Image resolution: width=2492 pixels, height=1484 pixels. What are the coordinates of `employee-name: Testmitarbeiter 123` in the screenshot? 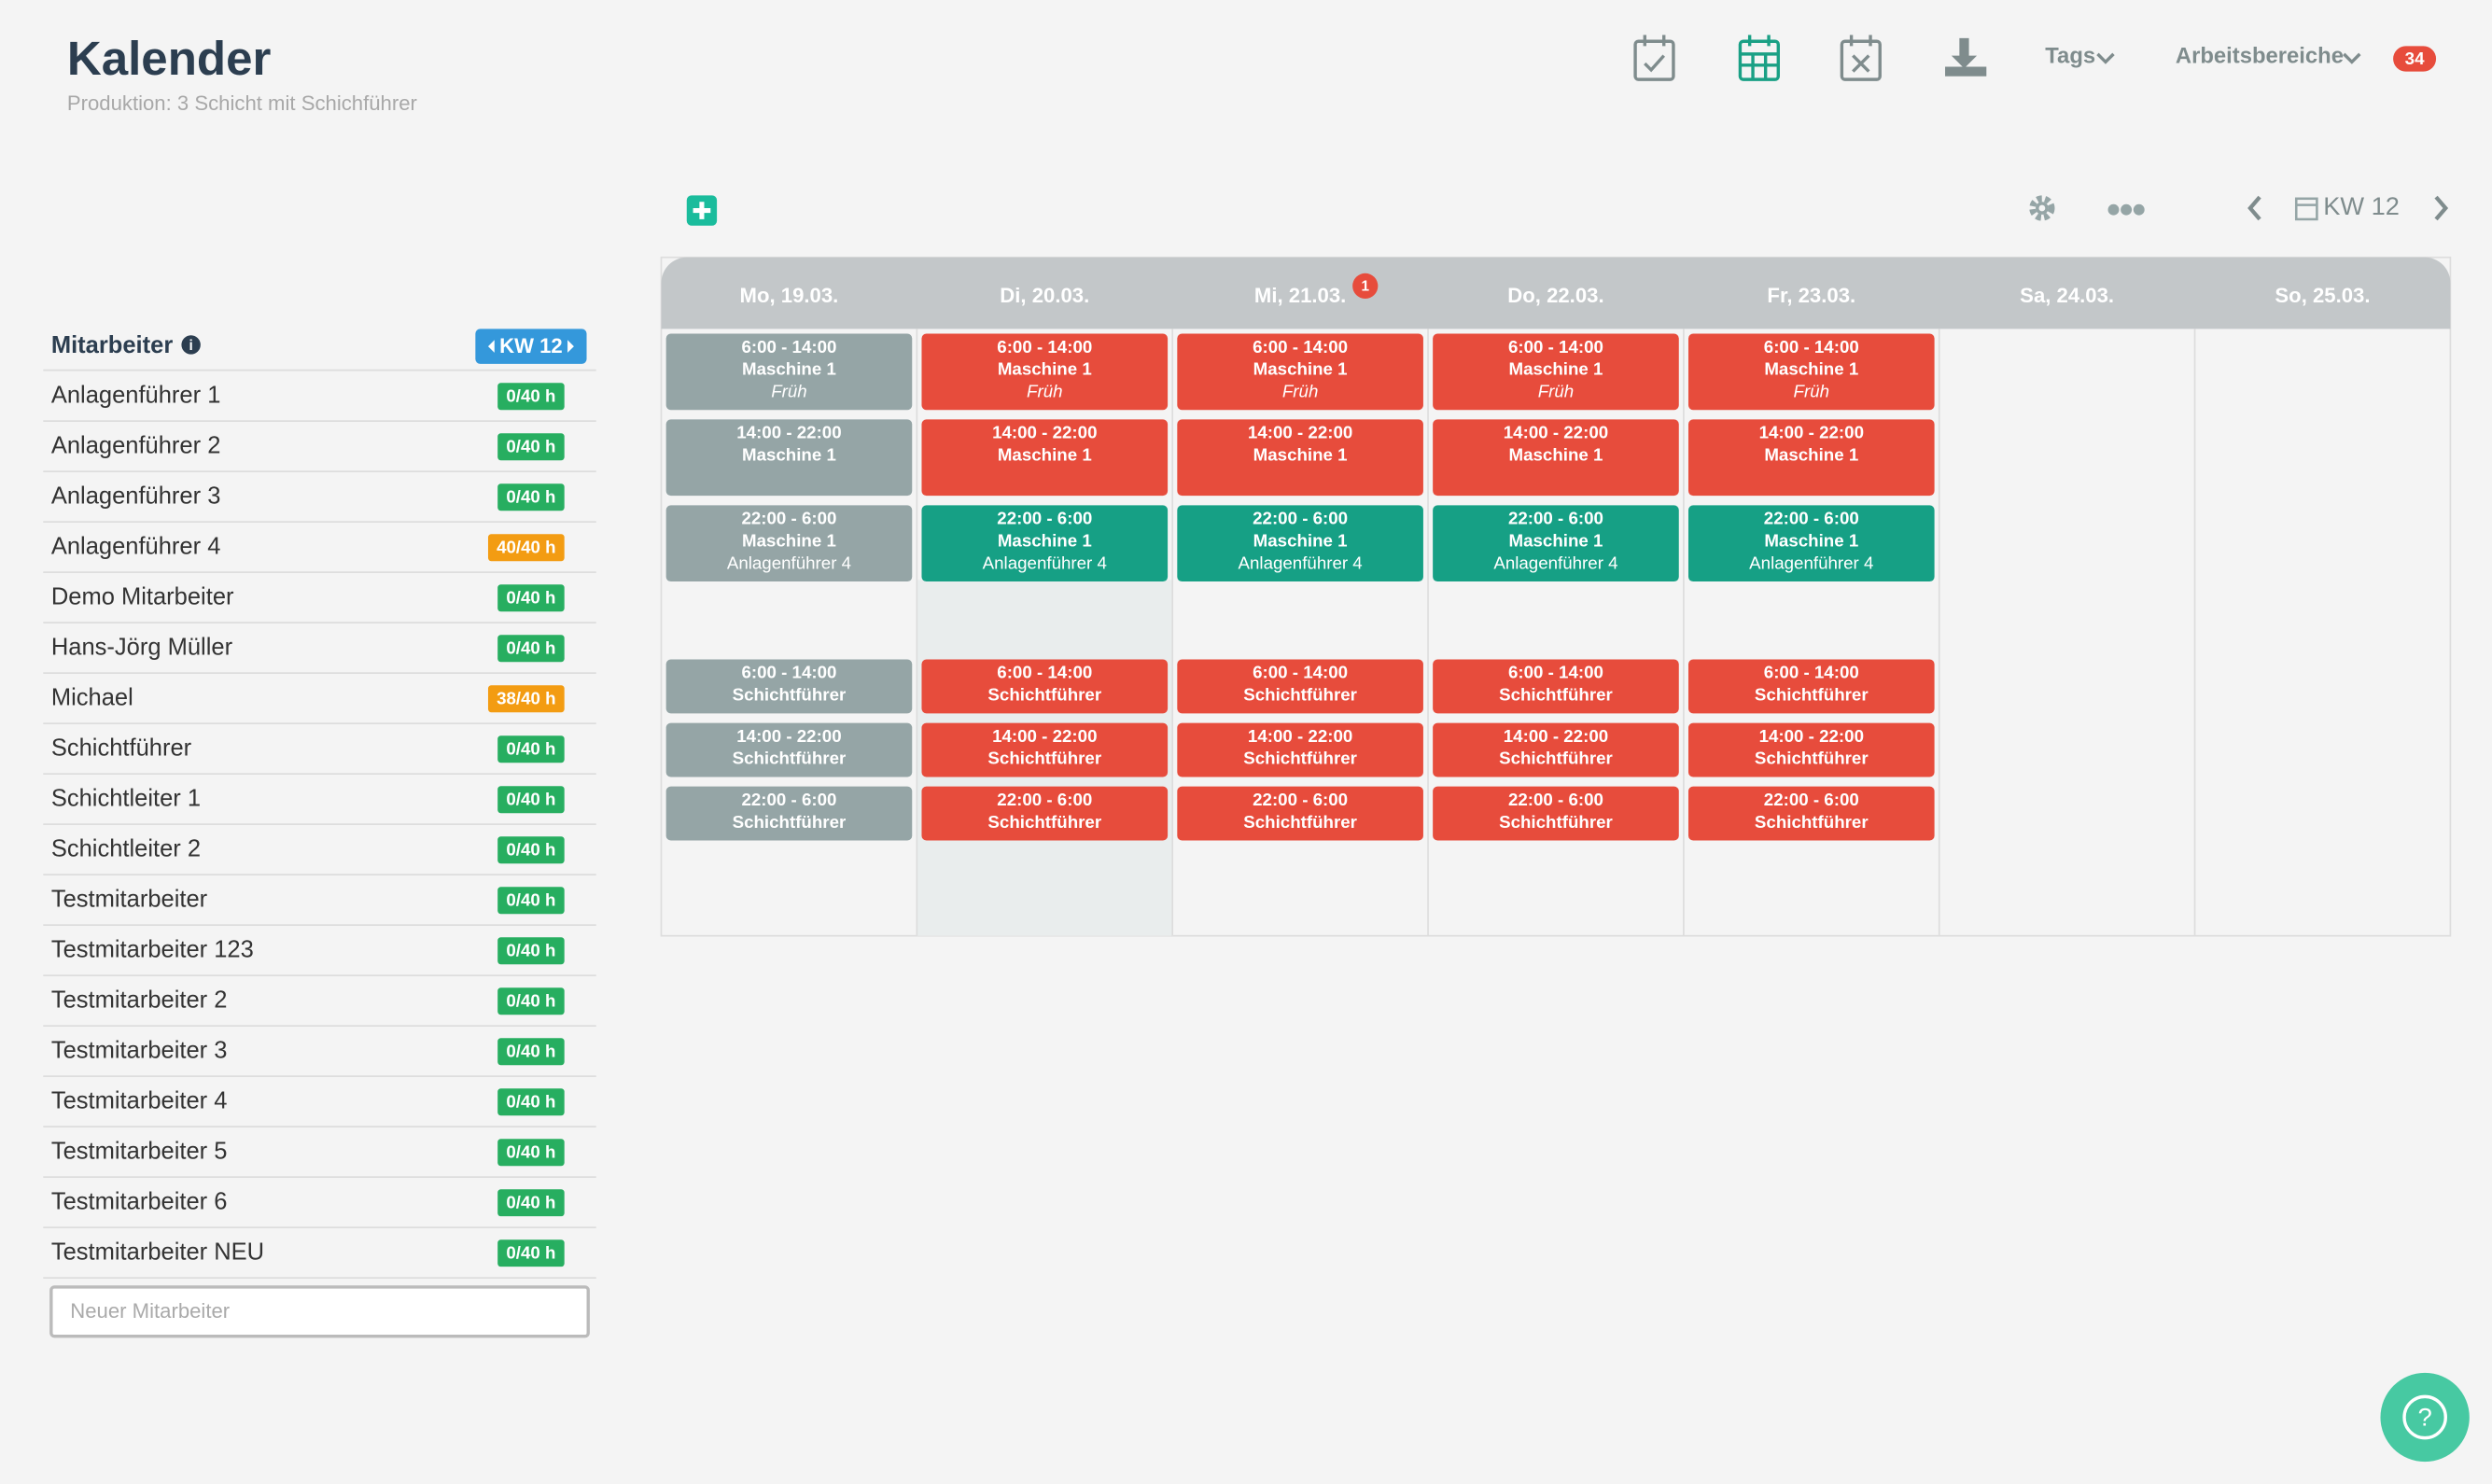 It's located at (152, 949).